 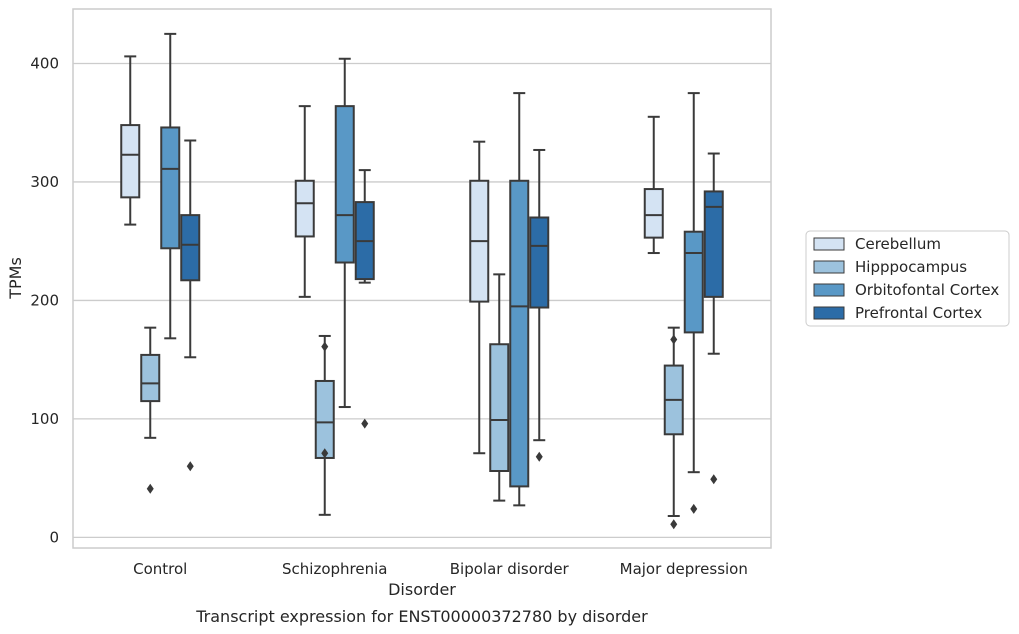 What do you see at coordinates (44, 63) in the screenshot?
I see `y-tick-label: 400` at bounding box center [44, 63].